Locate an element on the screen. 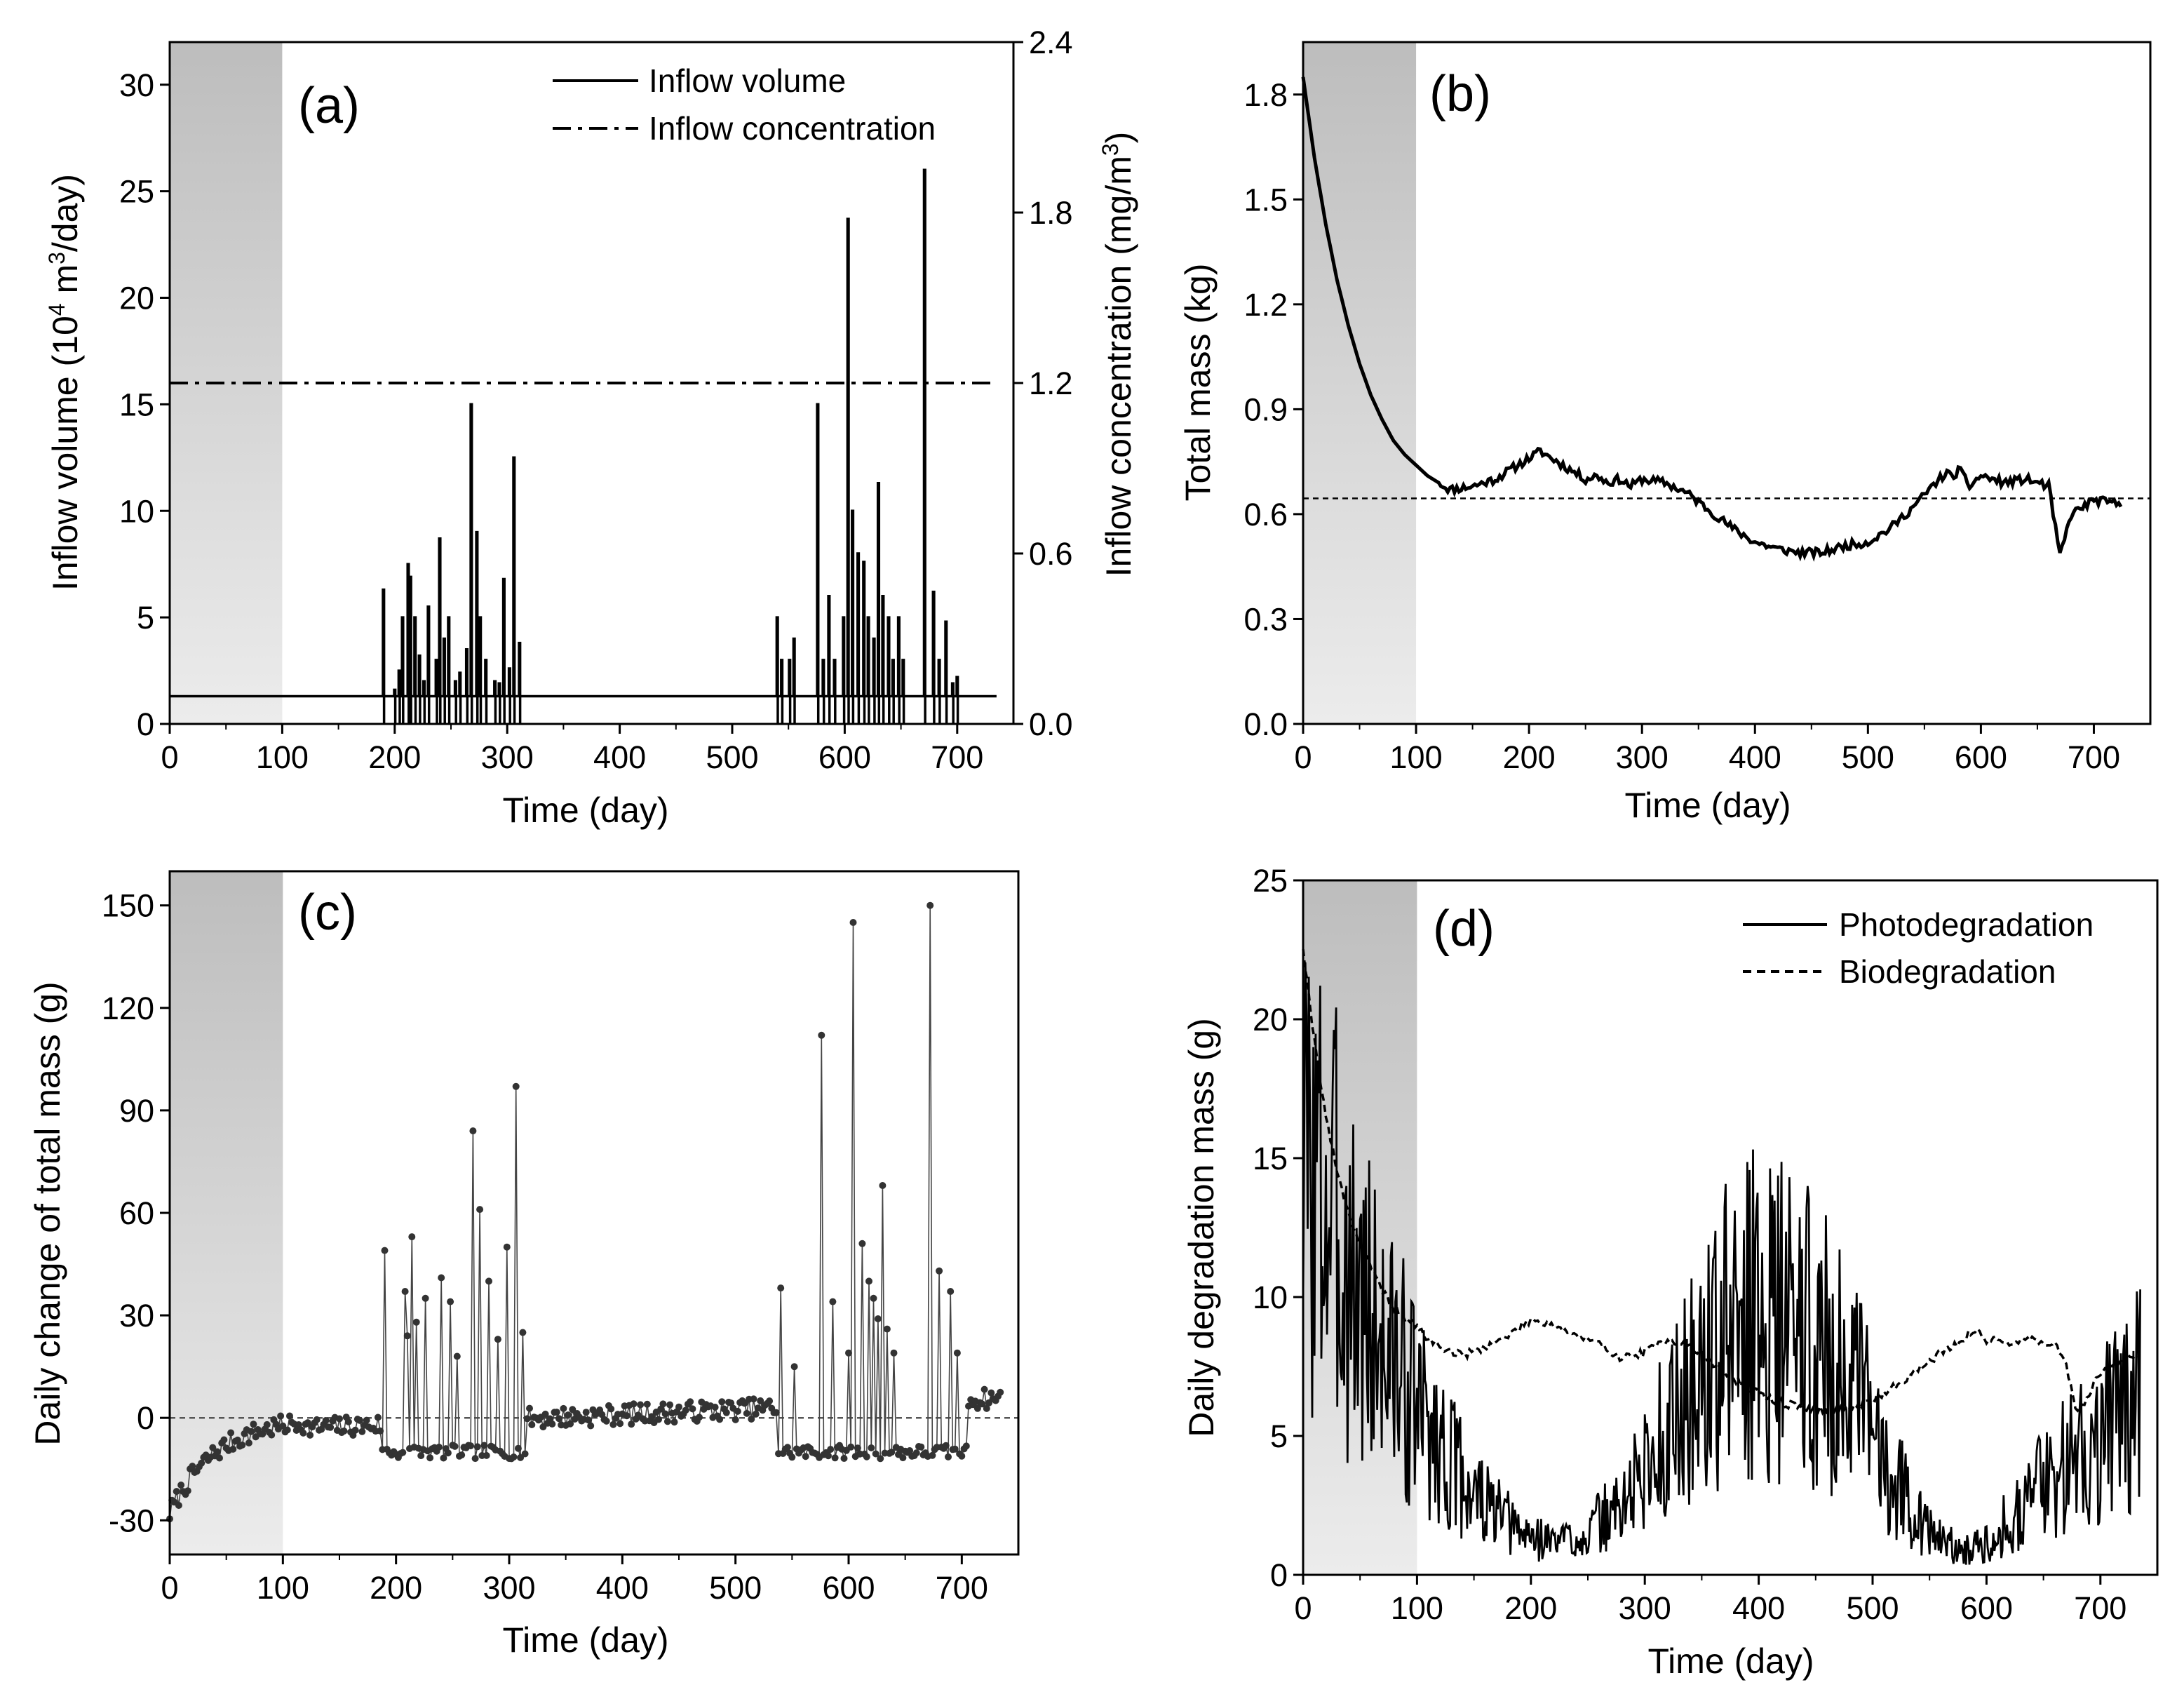 The width and height of the screenshot is (2184, 1699). y-axis-ticks: -30 0 30 60 90 120 150 is located at coordinates (136, 1213).